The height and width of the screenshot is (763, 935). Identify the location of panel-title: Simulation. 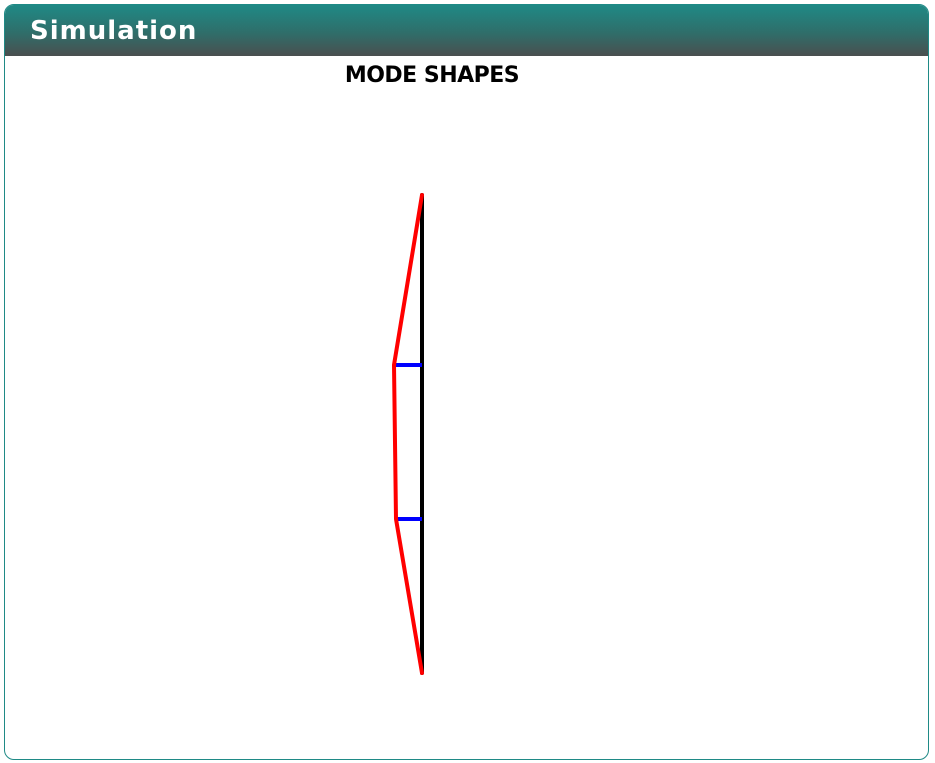
(114, 30).